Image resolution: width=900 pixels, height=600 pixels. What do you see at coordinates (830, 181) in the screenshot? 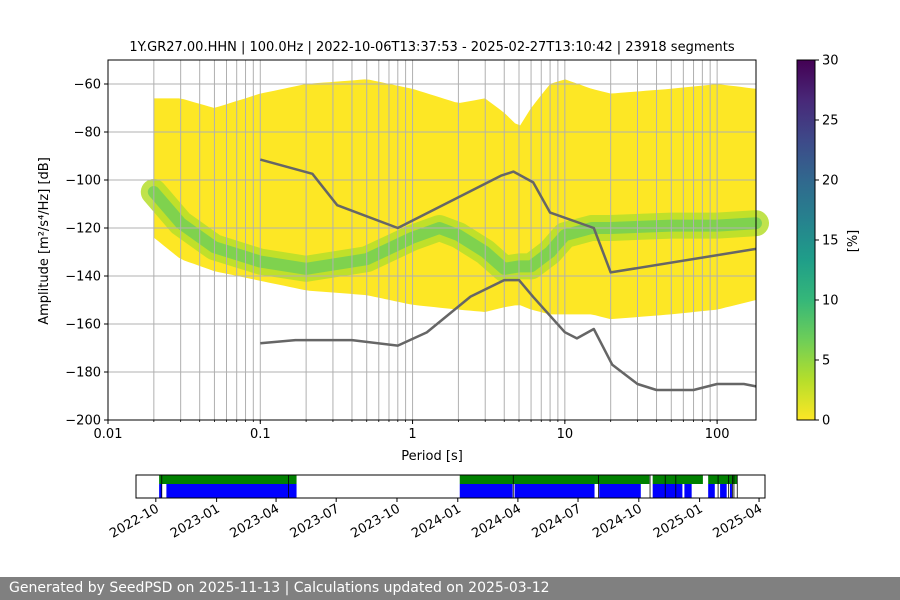
I see `colorbar-tick-label: 20` at bounding box center [830, 181].